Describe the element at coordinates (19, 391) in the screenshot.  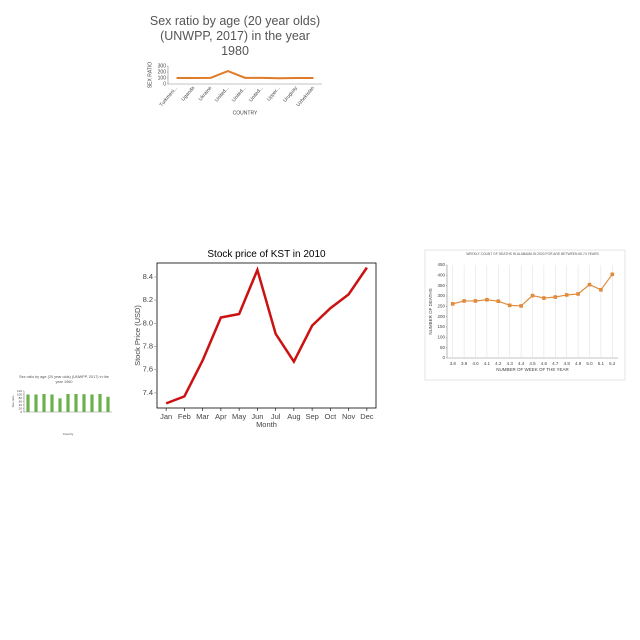
I see `y-tick-label: 120` at that location.